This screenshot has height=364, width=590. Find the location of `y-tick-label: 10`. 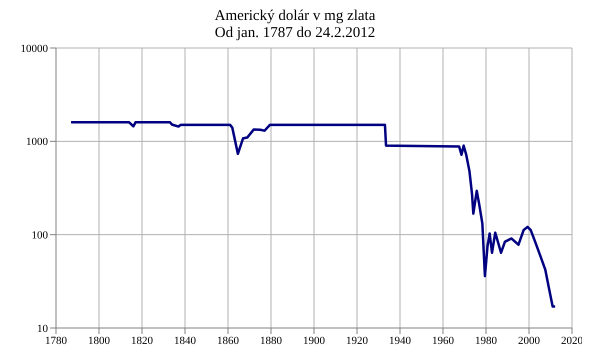

y-tick-label: 10 is located at coordinates (42, 328).